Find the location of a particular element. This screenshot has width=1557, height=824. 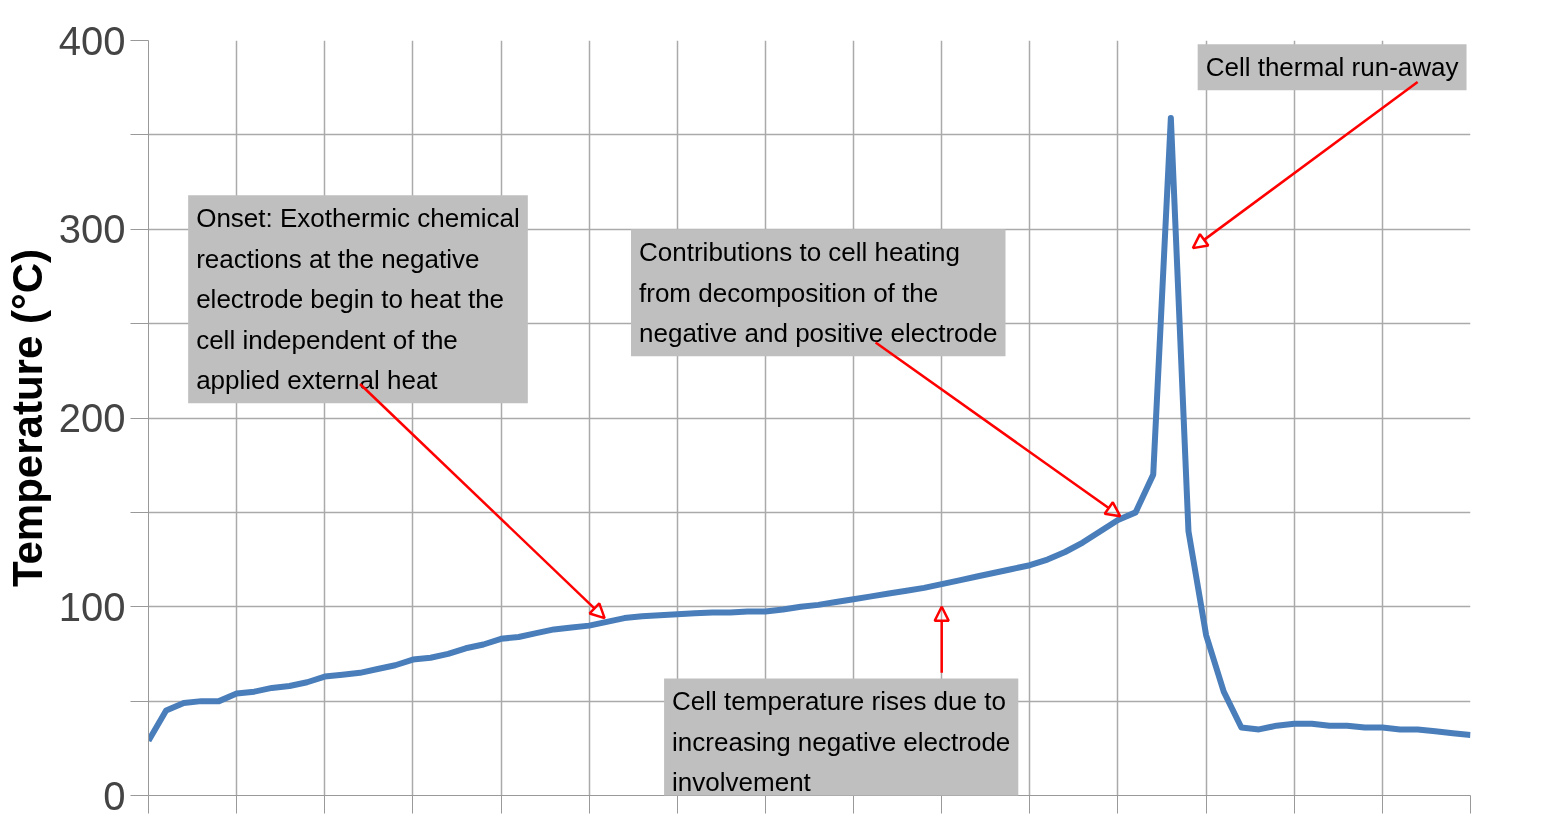

y-axis-title: Temperature (°C) is located at coordinates (27, 418).